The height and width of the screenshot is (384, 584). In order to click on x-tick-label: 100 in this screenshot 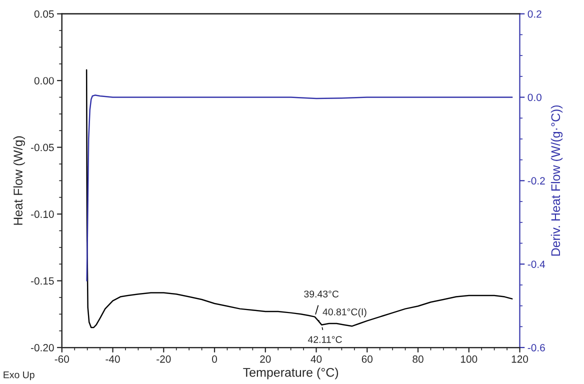, I will do `click(469, 359)`.